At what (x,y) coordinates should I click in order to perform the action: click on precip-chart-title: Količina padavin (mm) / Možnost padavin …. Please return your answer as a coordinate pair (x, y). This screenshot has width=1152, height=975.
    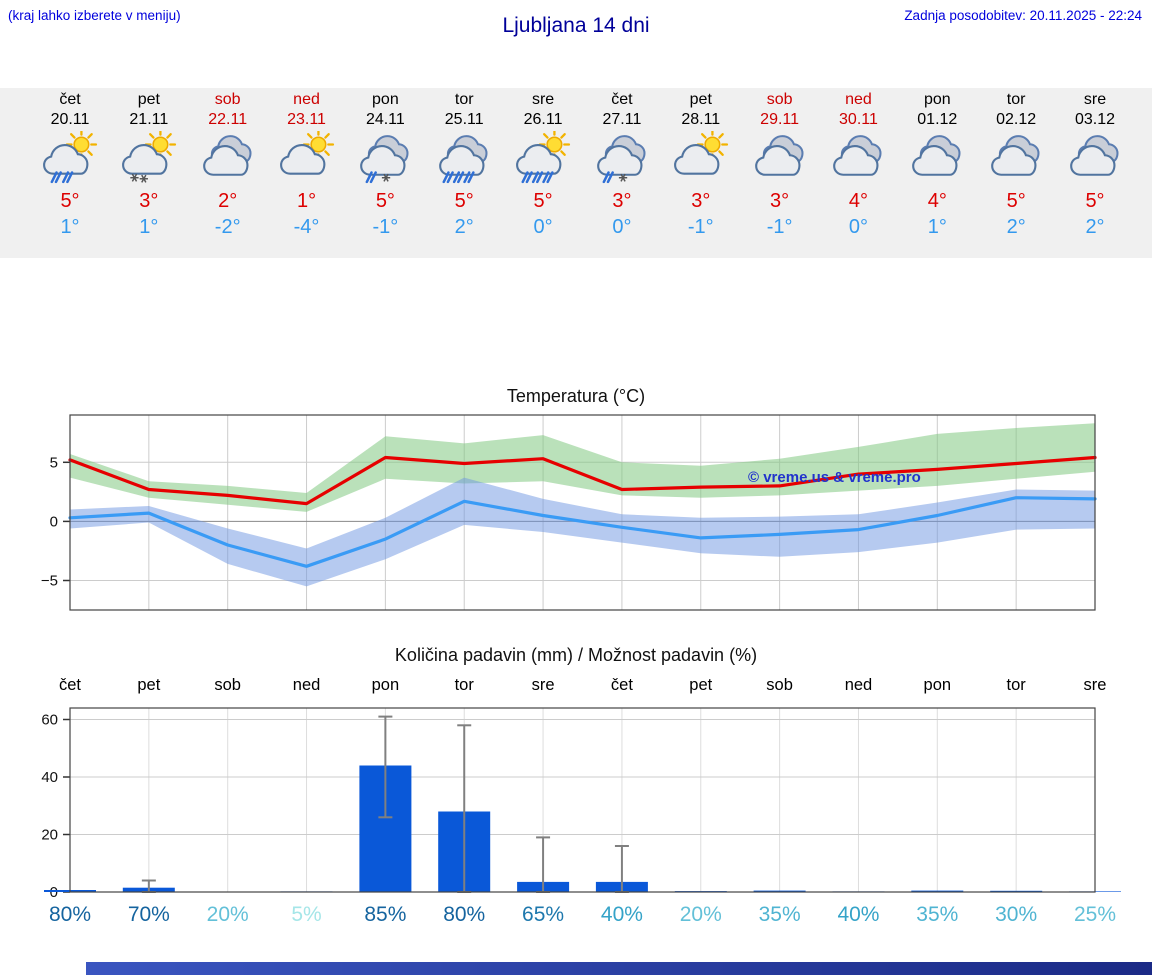
    Looking at the image, I should click on (576, 655).